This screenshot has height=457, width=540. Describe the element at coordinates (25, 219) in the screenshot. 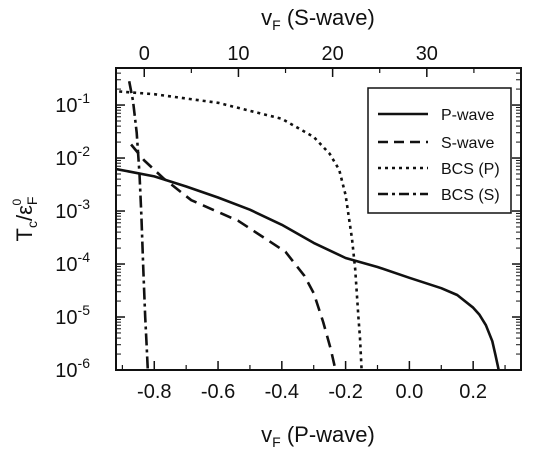

I see `y-axis-title: Tc/εF0` at that location.